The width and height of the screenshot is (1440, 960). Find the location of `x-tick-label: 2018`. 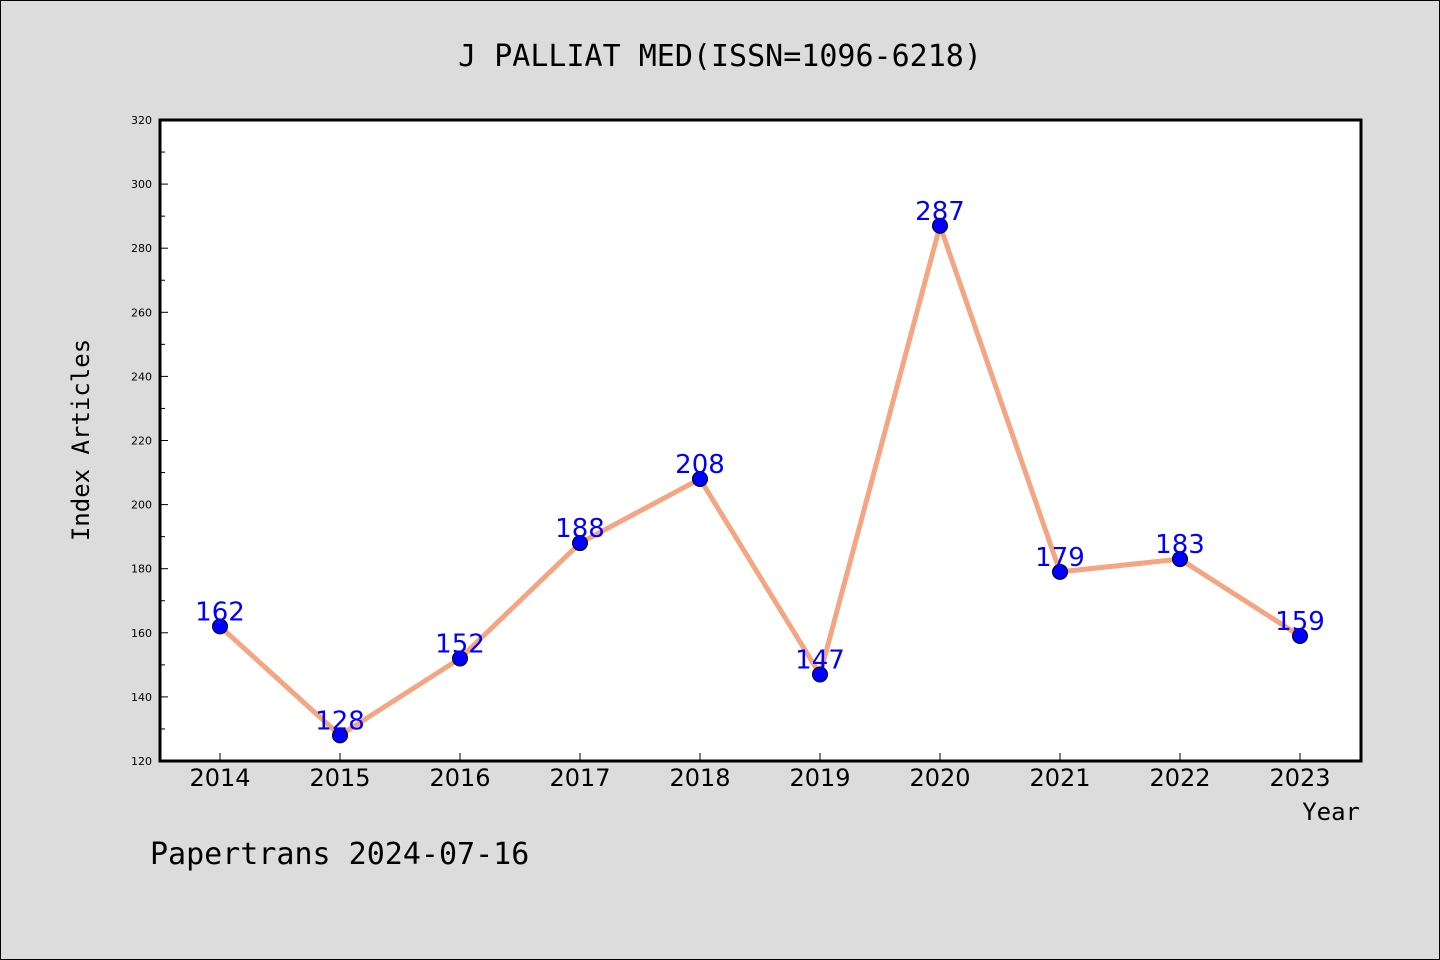

x-tick-label: 2018 is located at coordinates (699, 778).